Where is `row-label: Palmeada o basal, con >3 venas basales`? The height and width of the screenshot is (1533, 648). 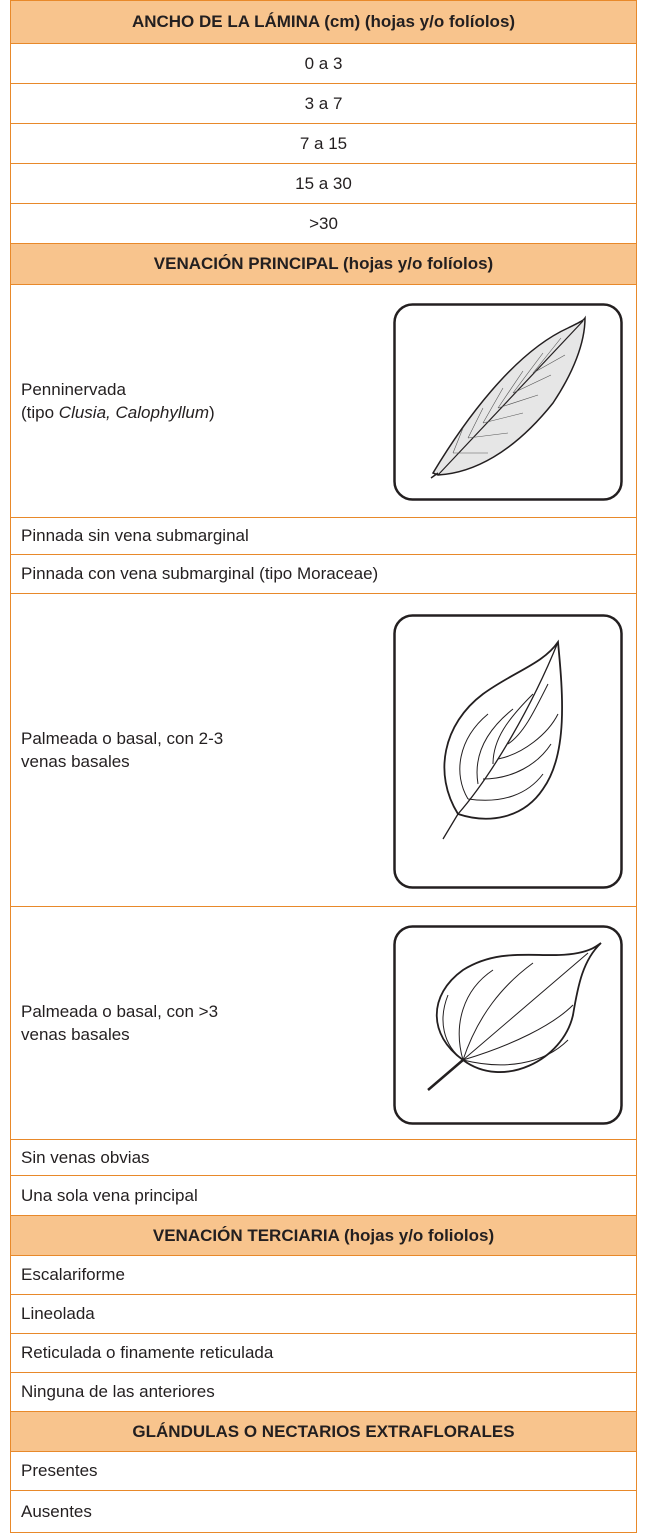
row-label: Palmeada o basal, con >3 venas basales is located at coordinates (119, 1023).